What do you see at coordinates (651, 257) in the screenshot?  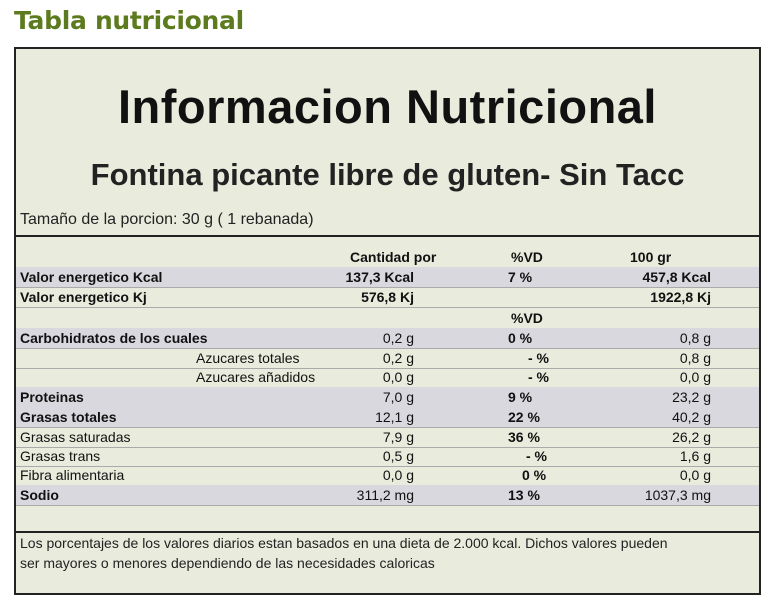 I see `header-per100: 100 gr` at bounding box center [651, 257].